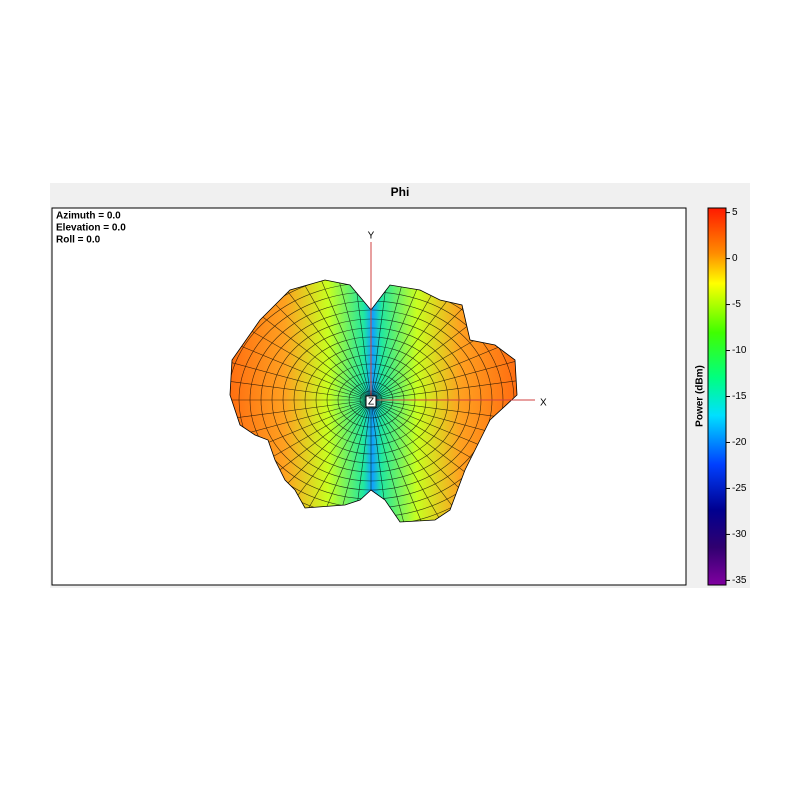 This screenshot has width=800, height=805. Describe the element at coordinates (739, 442) in the screenshot. I see `colorbar-tick-label: -20` at that location.